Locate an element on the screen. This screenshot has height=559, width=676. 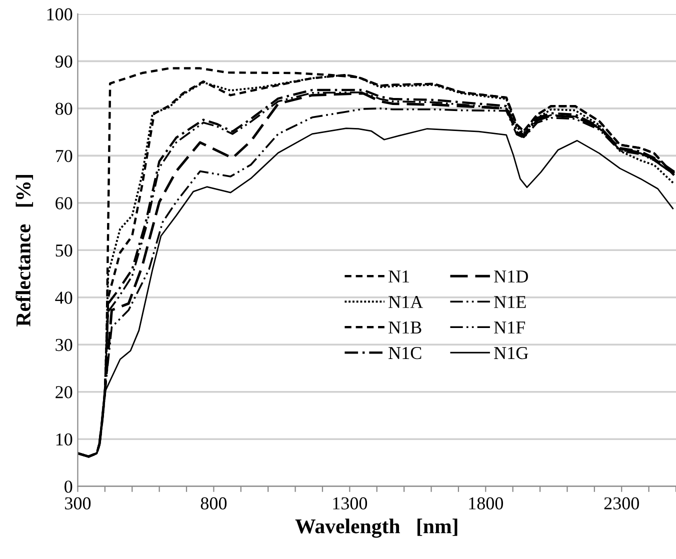
y-tick-label: 0 is located at coordinates (68, 486).